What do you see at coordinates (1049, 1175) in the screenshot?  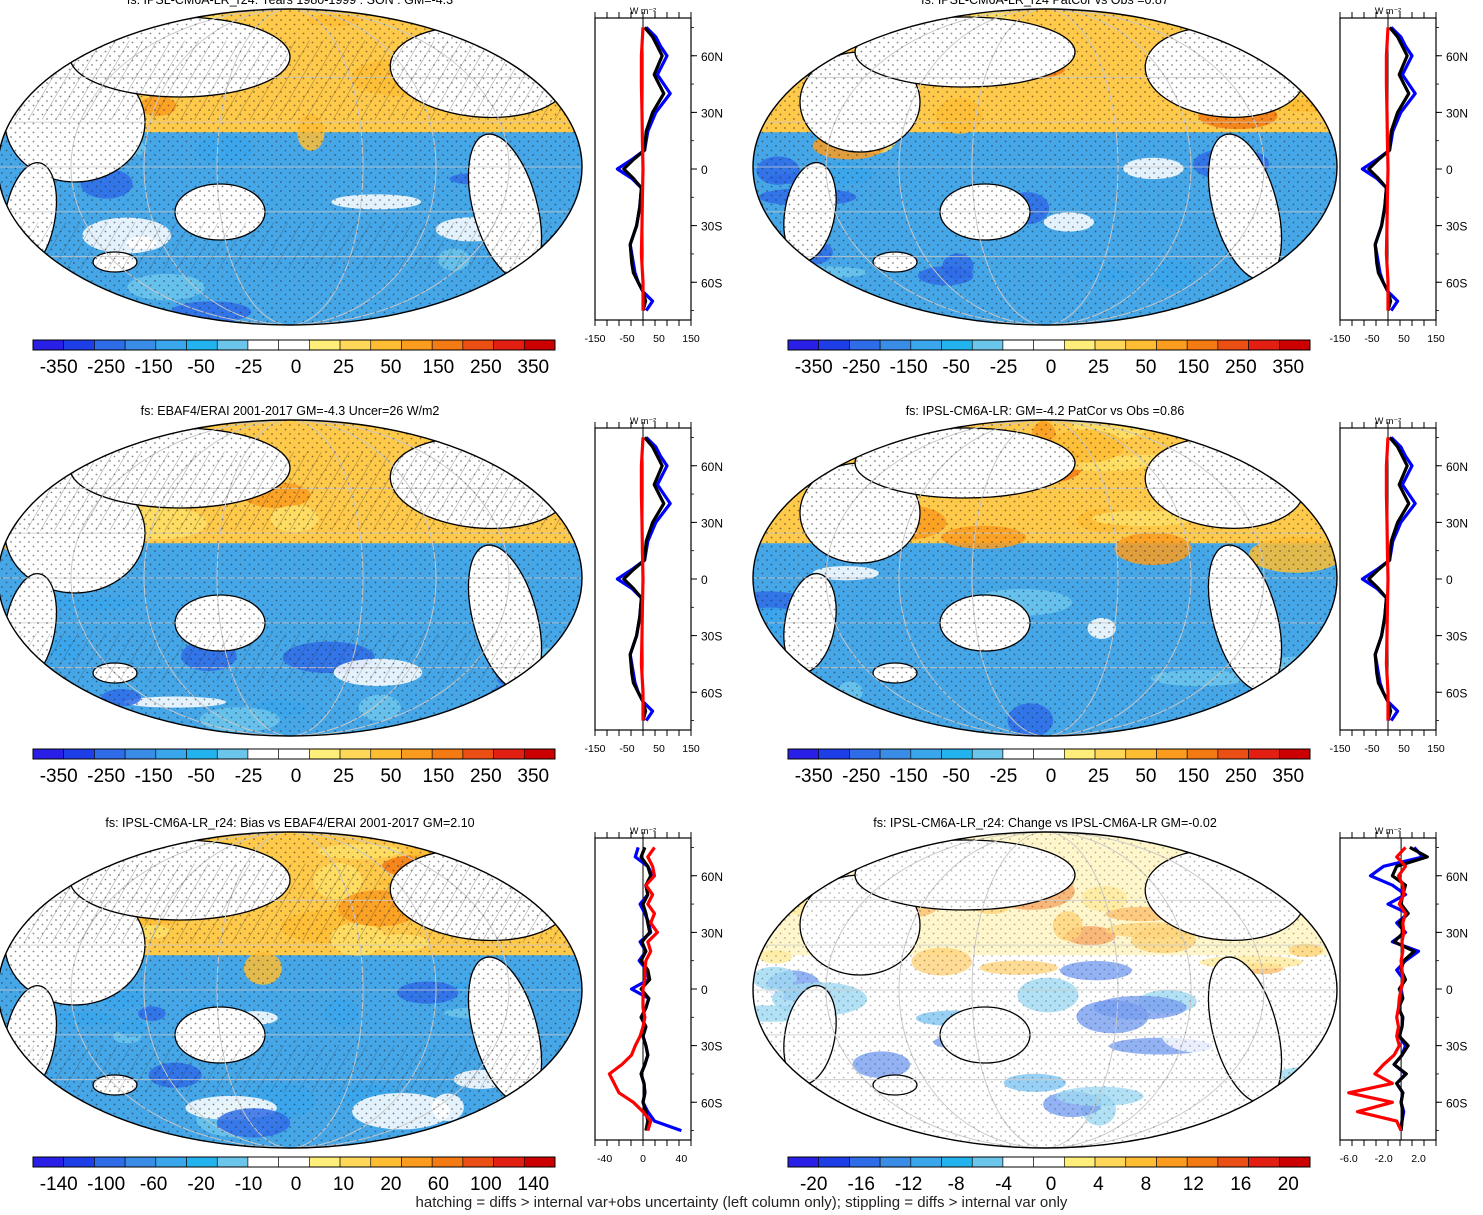 I see `colorbar-6: -20 -16 -12 -8 -4 0 4 8 12 16 20` at bounding box center [1049, 1175].